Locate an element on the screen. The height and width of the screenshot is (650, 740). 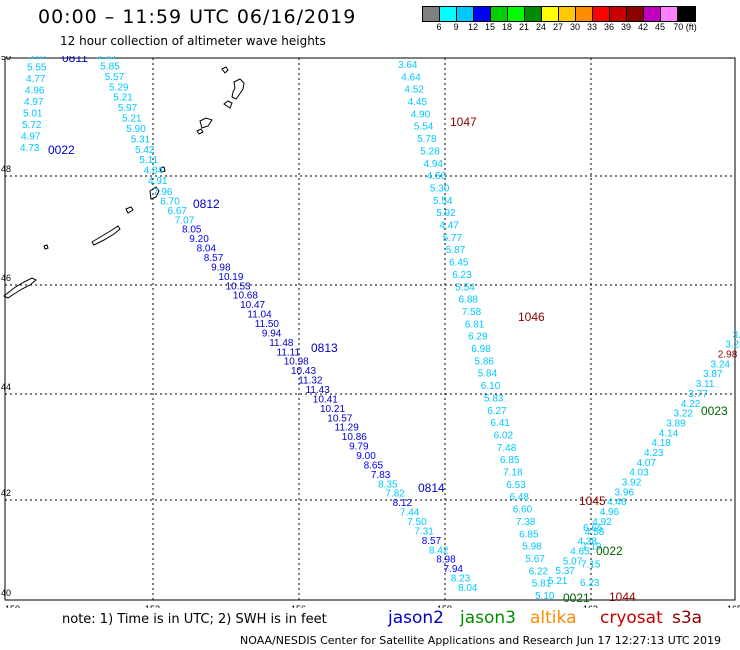
colorbar-label: 6 is located at coordinates (439, 27).